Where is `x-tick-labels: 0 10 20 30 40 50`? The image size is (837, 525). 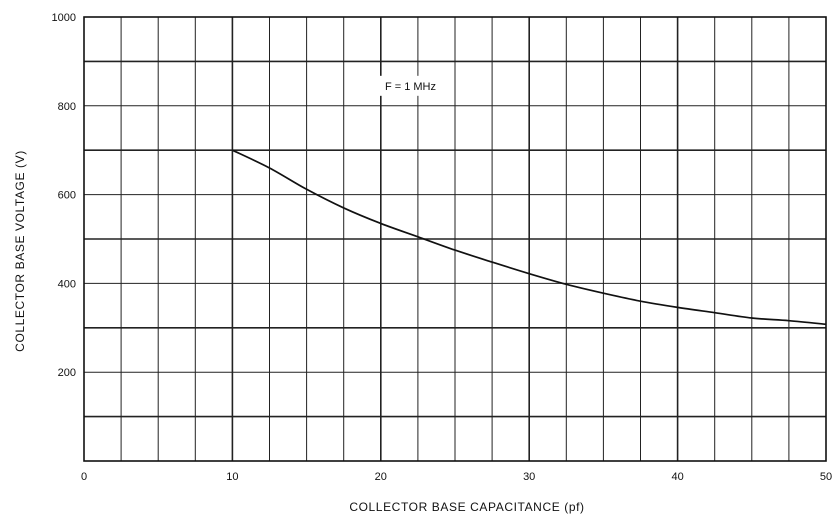 x-tick-labels: 0 10 20 30 40 50 is located at coordinates (456, 477).